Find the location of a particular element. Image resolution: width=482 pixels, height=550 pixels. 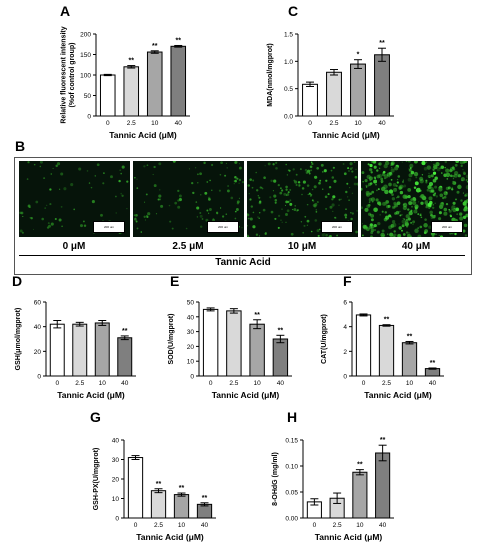

chart-e-y-tick-label: 10 is located at coordinates (191, 362).